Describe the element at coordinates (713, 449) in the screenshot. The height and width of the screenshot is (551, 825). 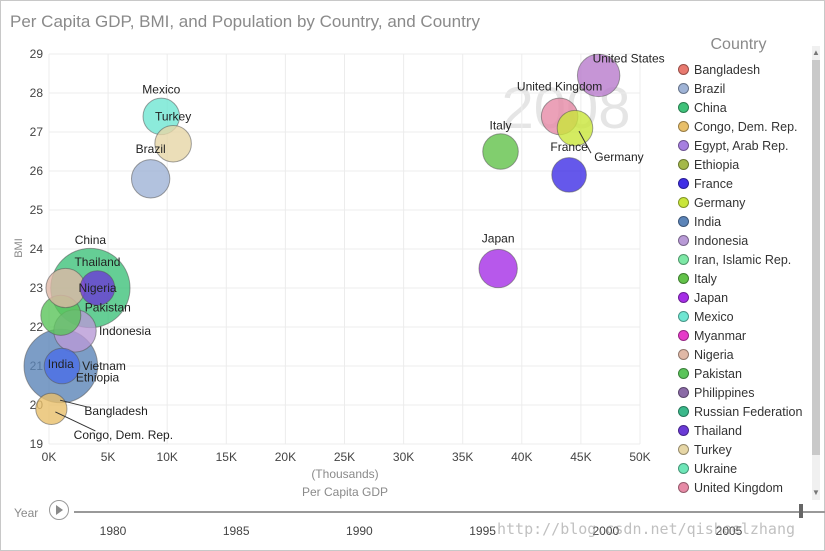
I see `legend-label: Turkey` at that location.